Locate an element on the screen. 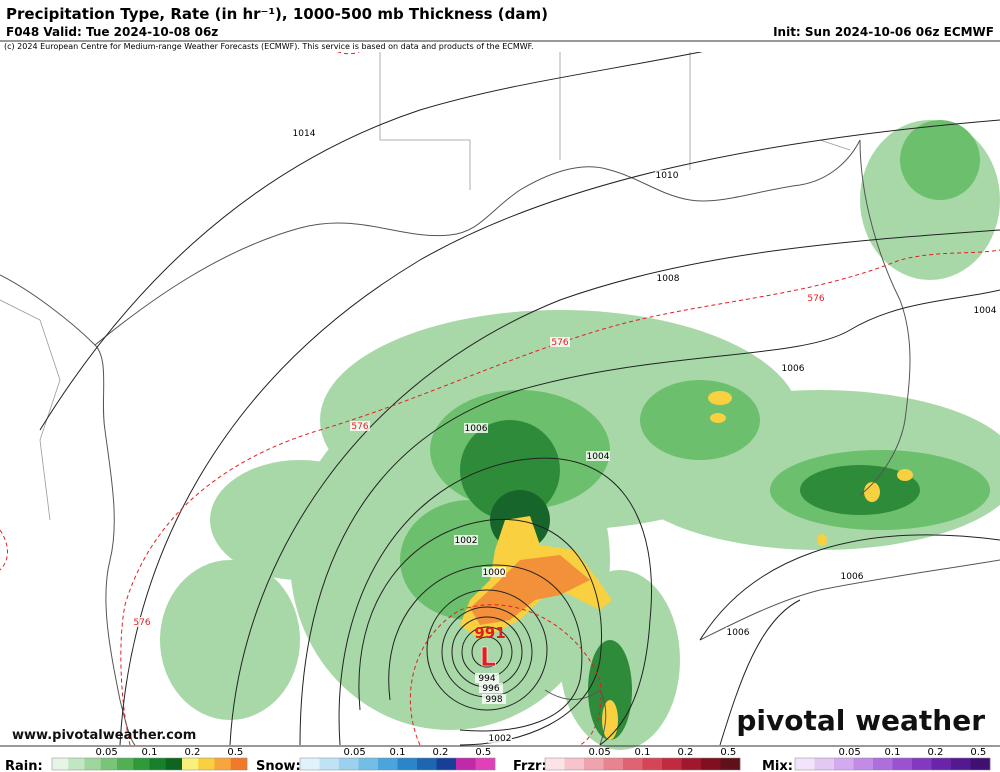  isobar-label: 1008 is located at coordinates (668, 279).